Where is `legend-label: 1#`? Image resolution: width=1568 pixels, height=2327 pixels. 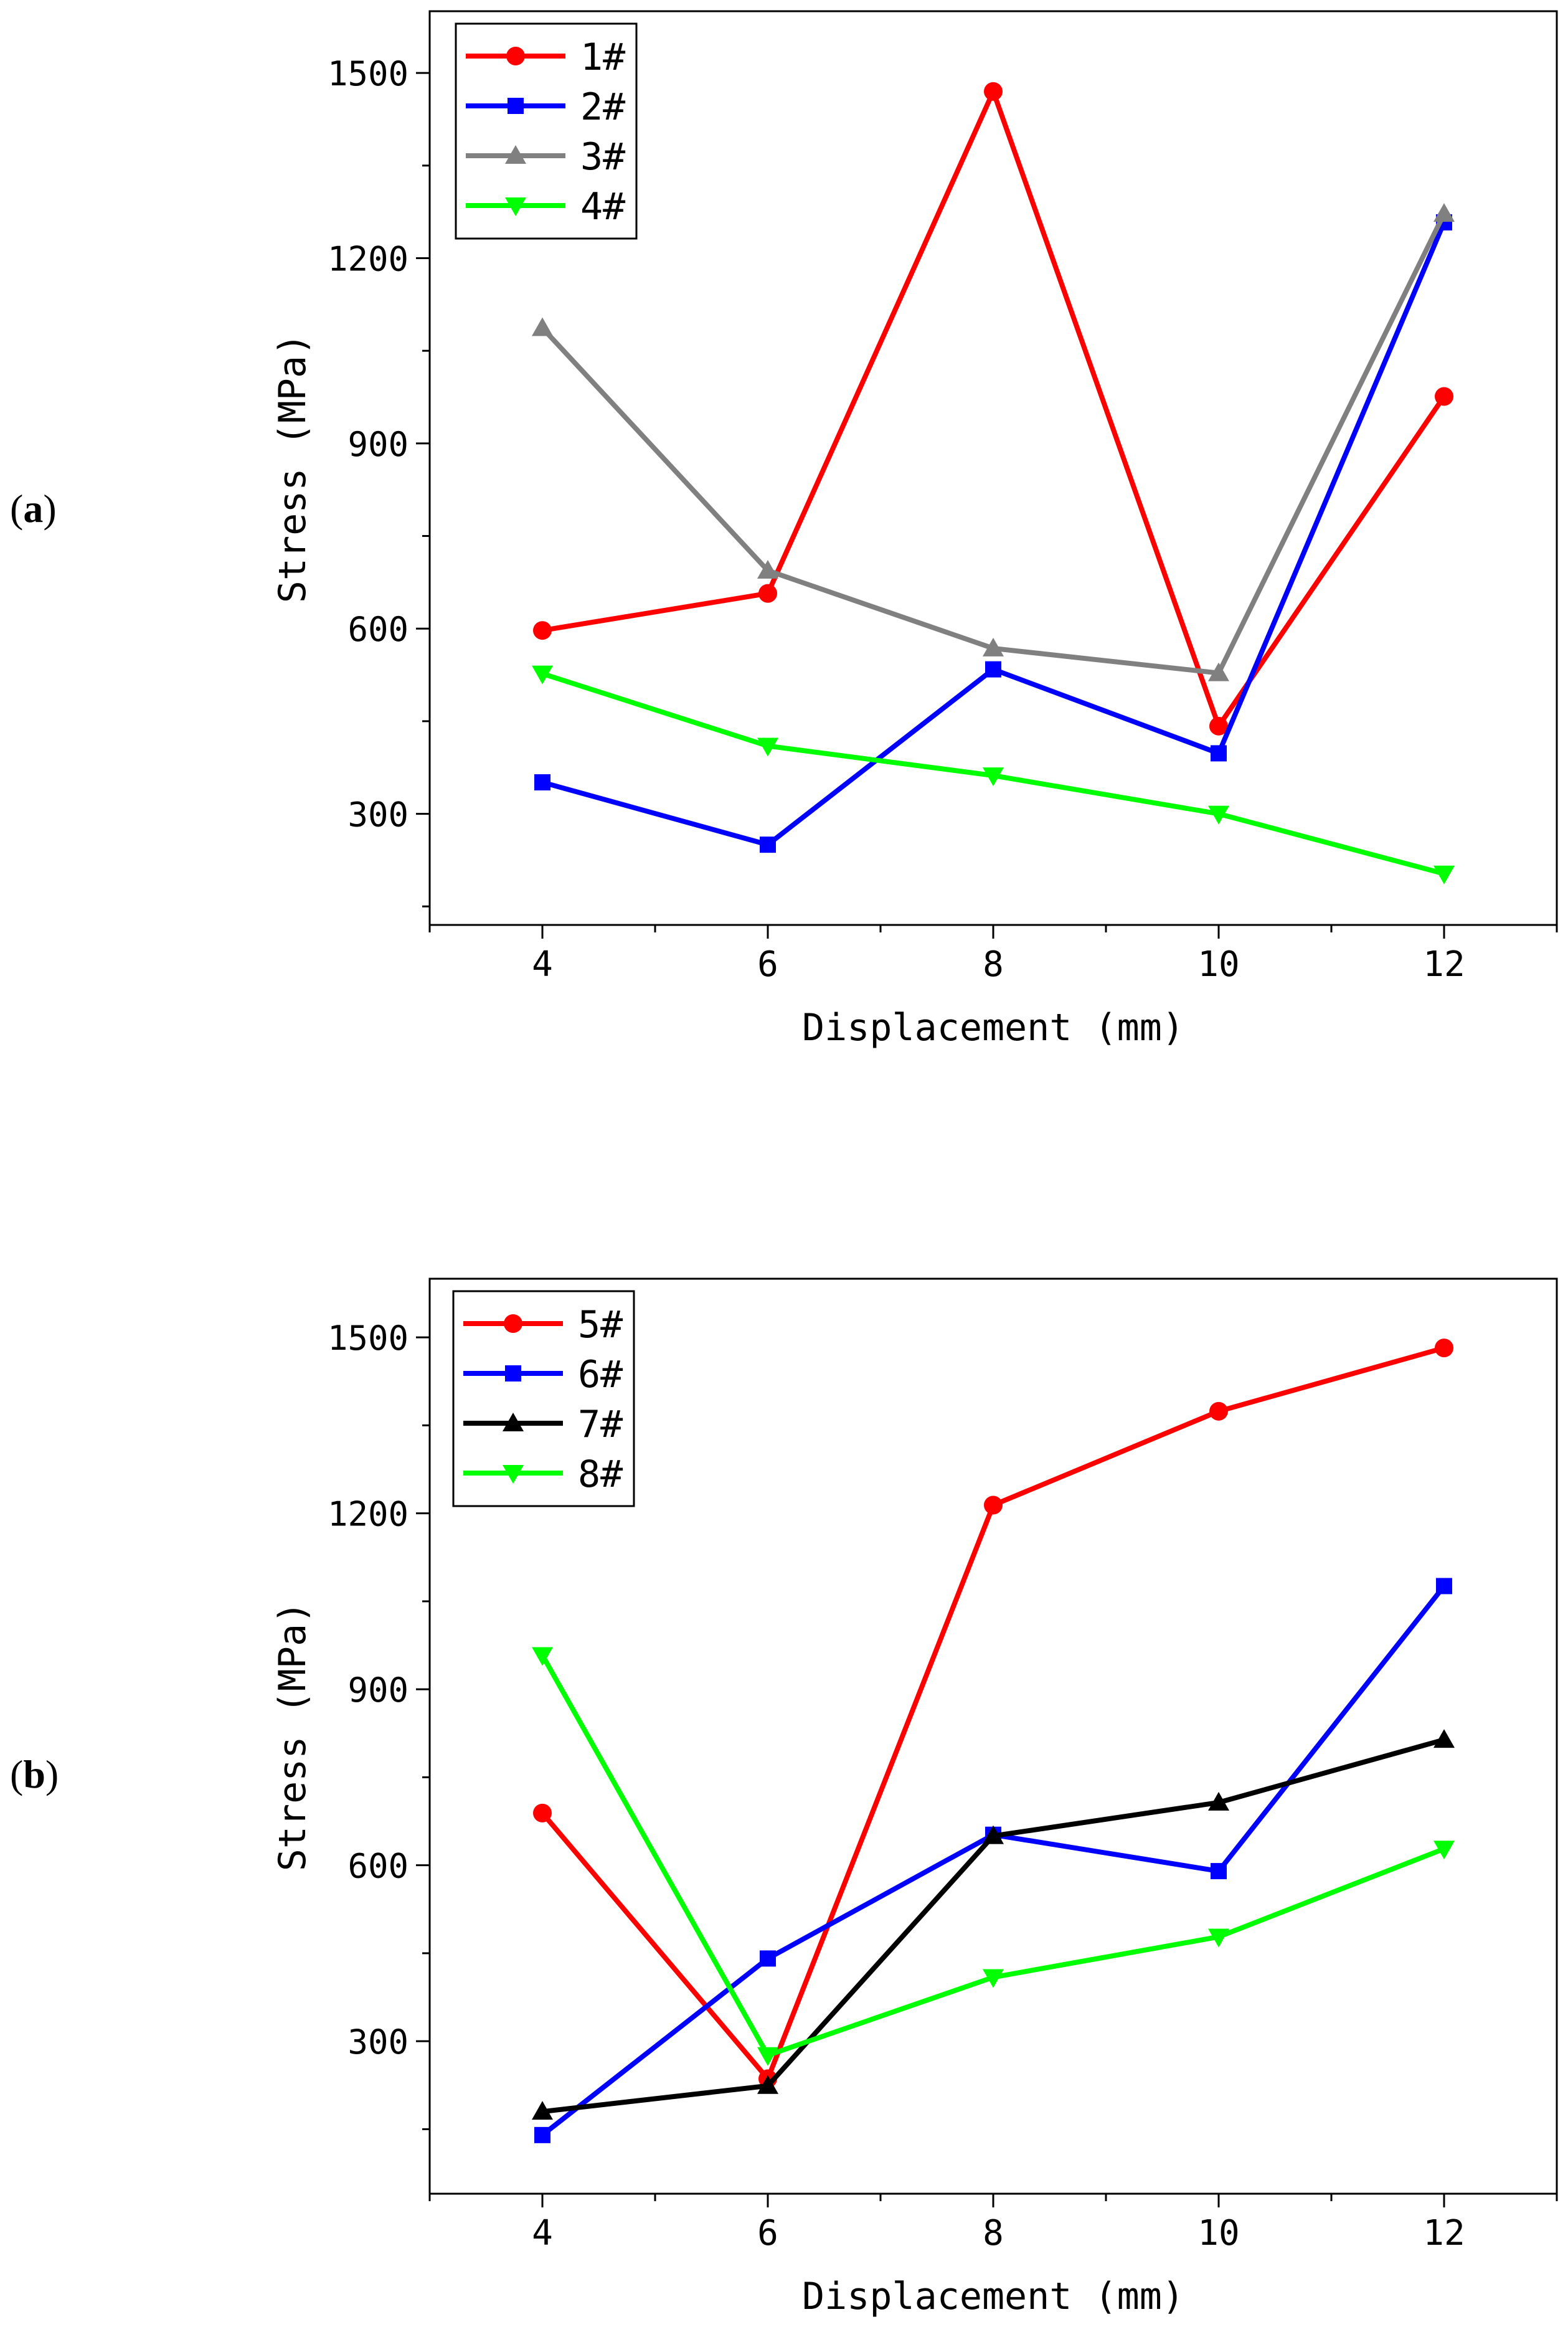
legend-label: 1# is located at coordinates (602, 57).